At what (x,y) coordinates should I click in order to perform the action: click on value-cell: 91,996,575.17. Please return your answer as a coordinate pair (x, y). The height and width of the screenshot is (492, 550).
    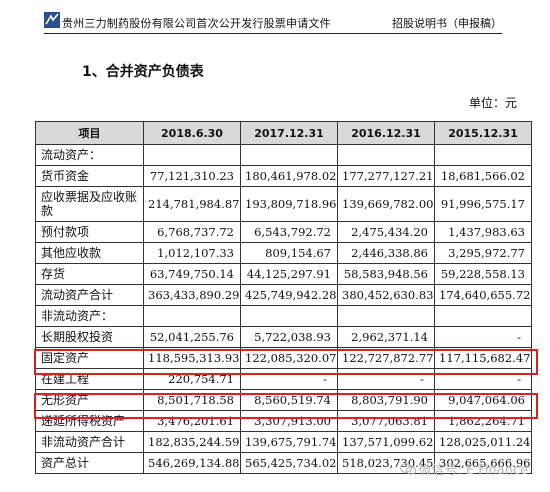
    Looking at the image, I should click on (483, 204).